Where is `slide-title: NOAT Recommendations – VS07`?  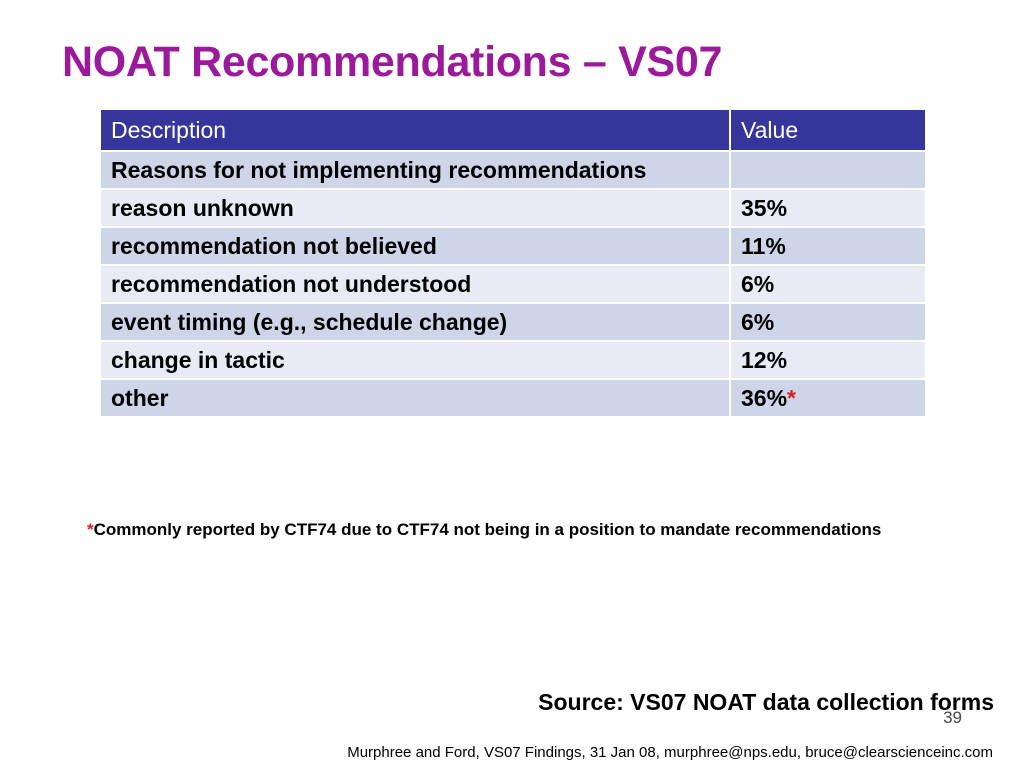
slide-title: NOAT Recommendations – VS07 is located at coordinates (392, 62).